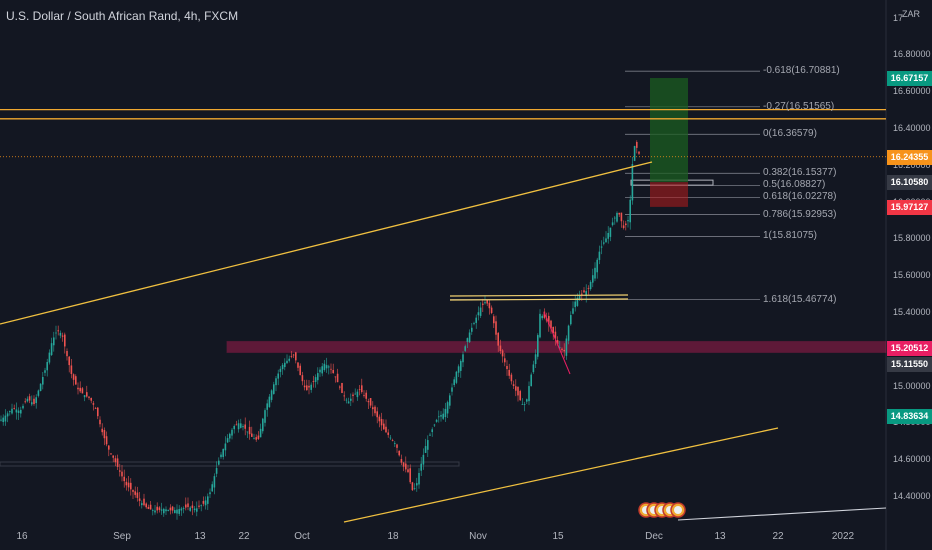 The height and width of the screenshot is (550, 932). Describe the element at coordinates (230, 464) in the screenshot. I see `range-box` at that location.